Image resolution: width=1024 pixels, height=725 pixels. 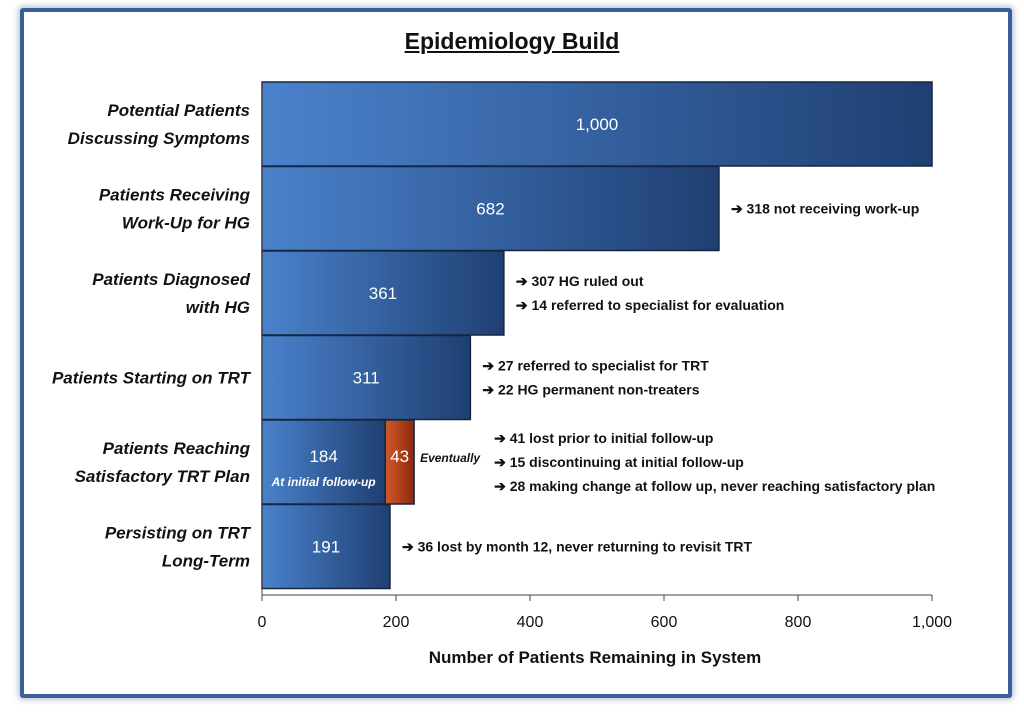 What do you see at coordinates (396, 622) in the screenshot?
I see `x-tick-label: 200` at bounding box center [396, 622].